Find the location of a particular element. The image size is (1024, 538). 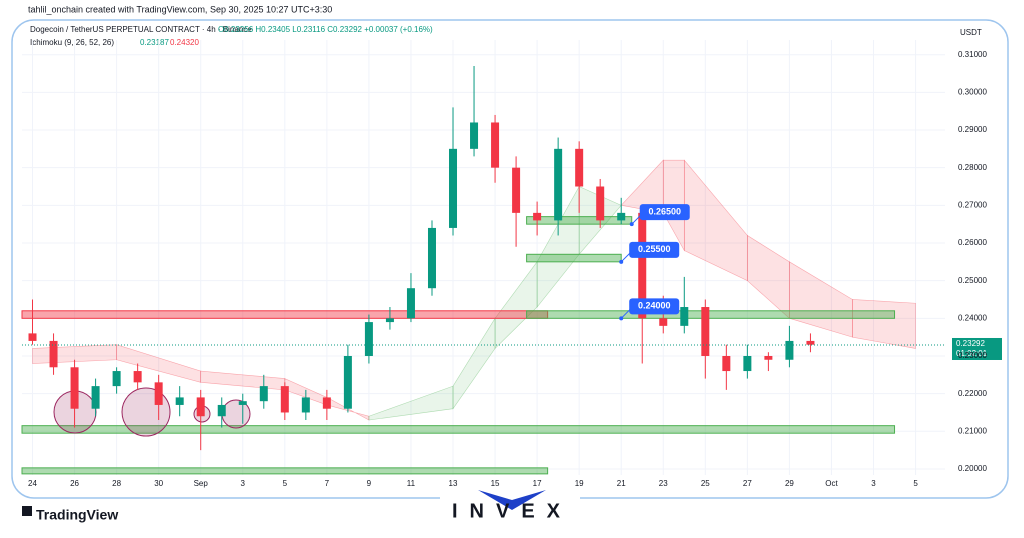

x-tick-label: Sep is located at coordinates (201, 483).